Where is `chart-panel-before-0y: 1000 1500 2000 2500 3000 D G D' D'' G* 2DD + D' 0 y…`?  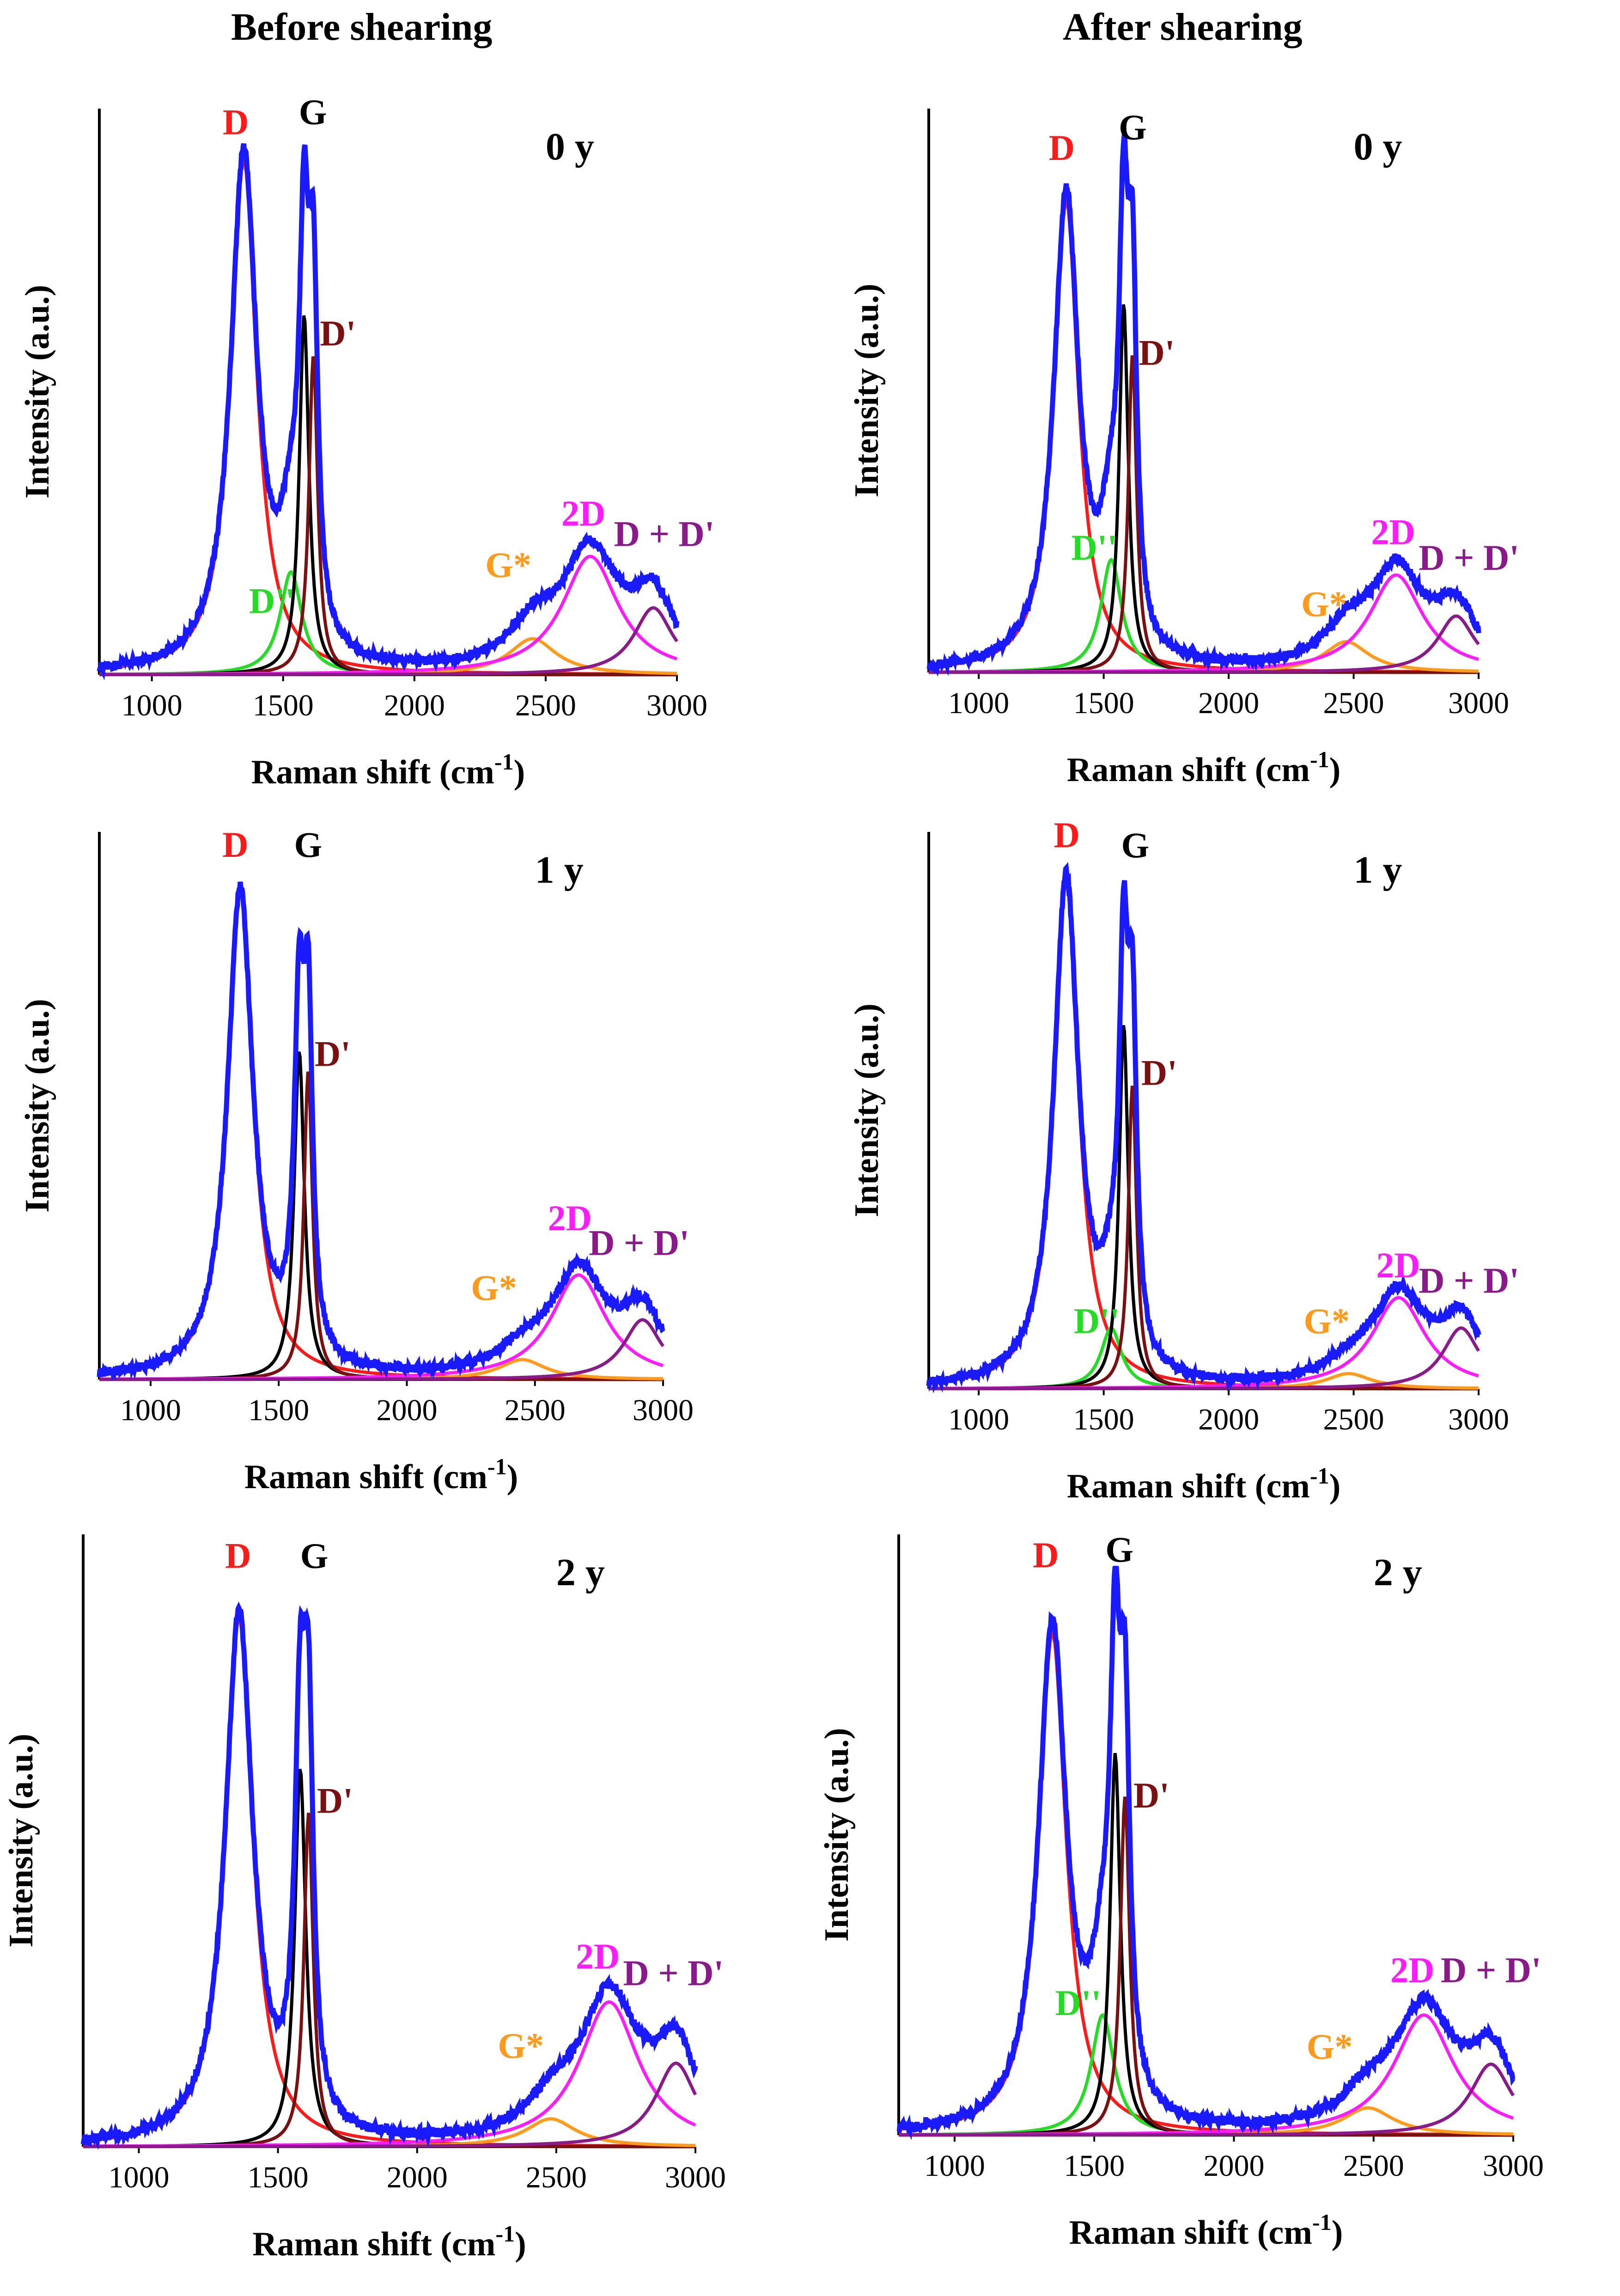 chart-panel-before-0y: 1000 1500 2000 2500 3000 D G D' D'' G* 2DD + D' 0 y… is located at coordinates (366, 441).